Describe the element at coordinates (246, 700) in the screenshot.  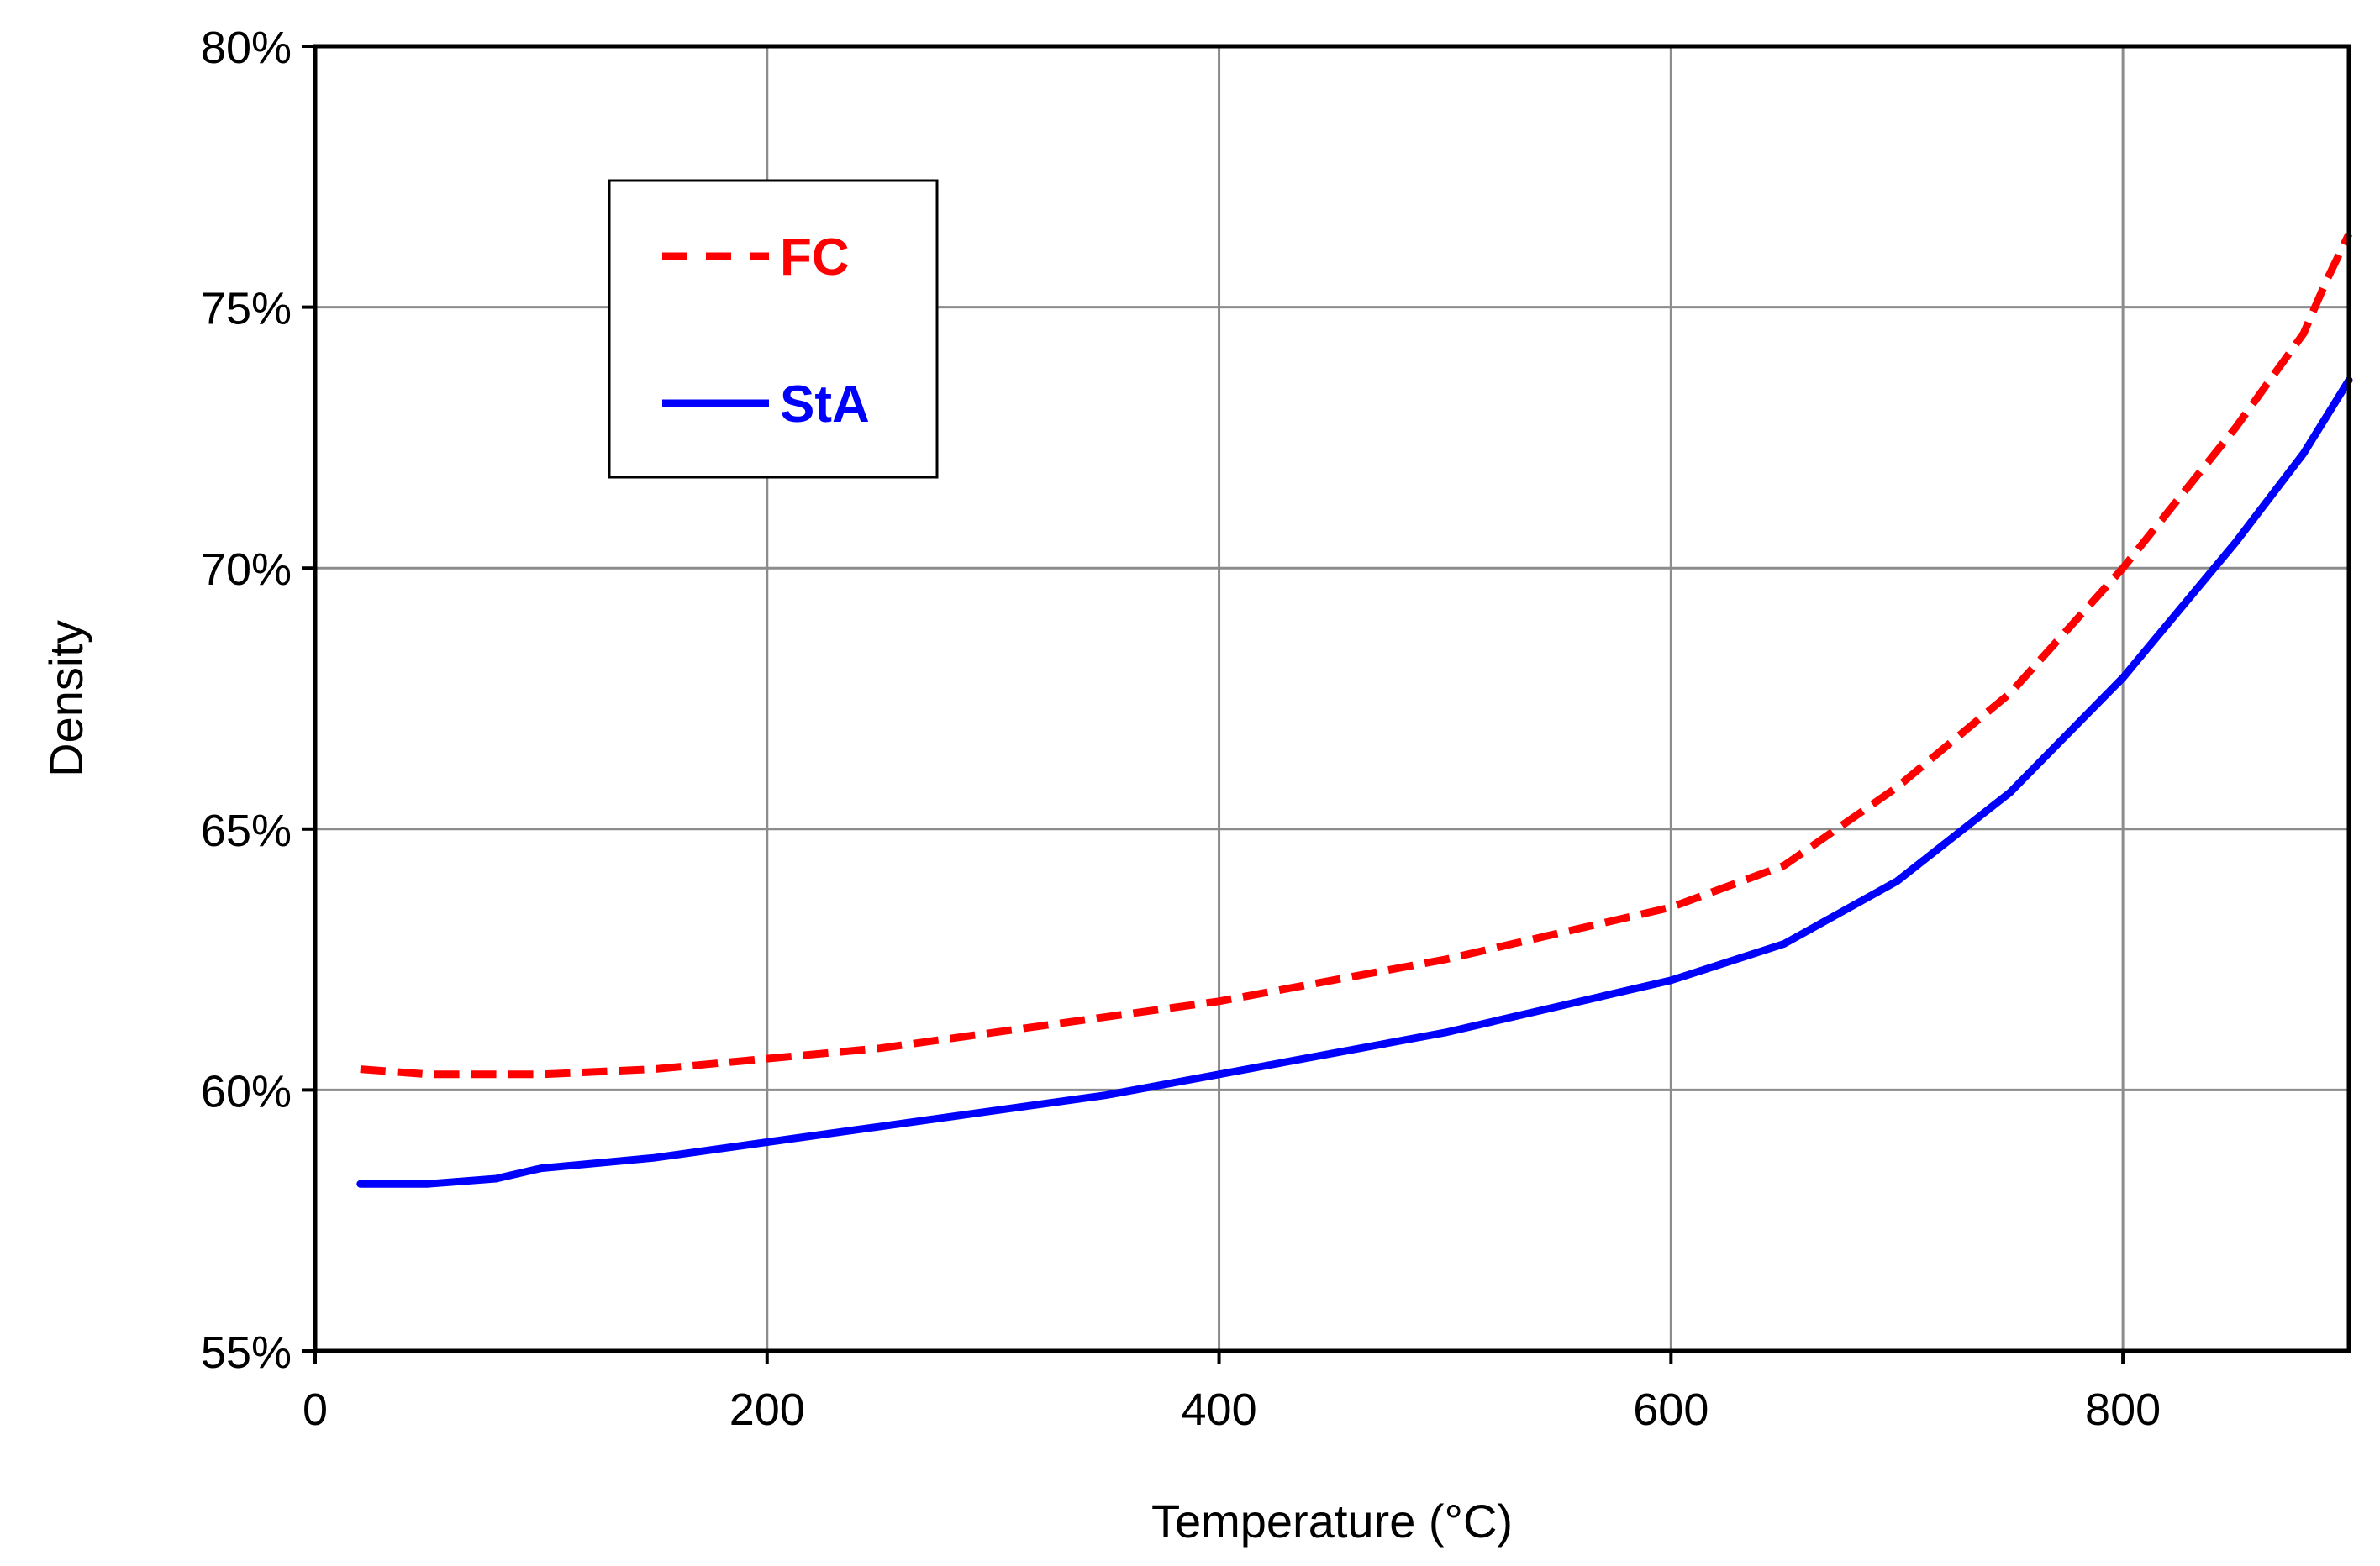
I see `y-tick-labels: 55% 60% 65% 70% 75% 80%` at that location.